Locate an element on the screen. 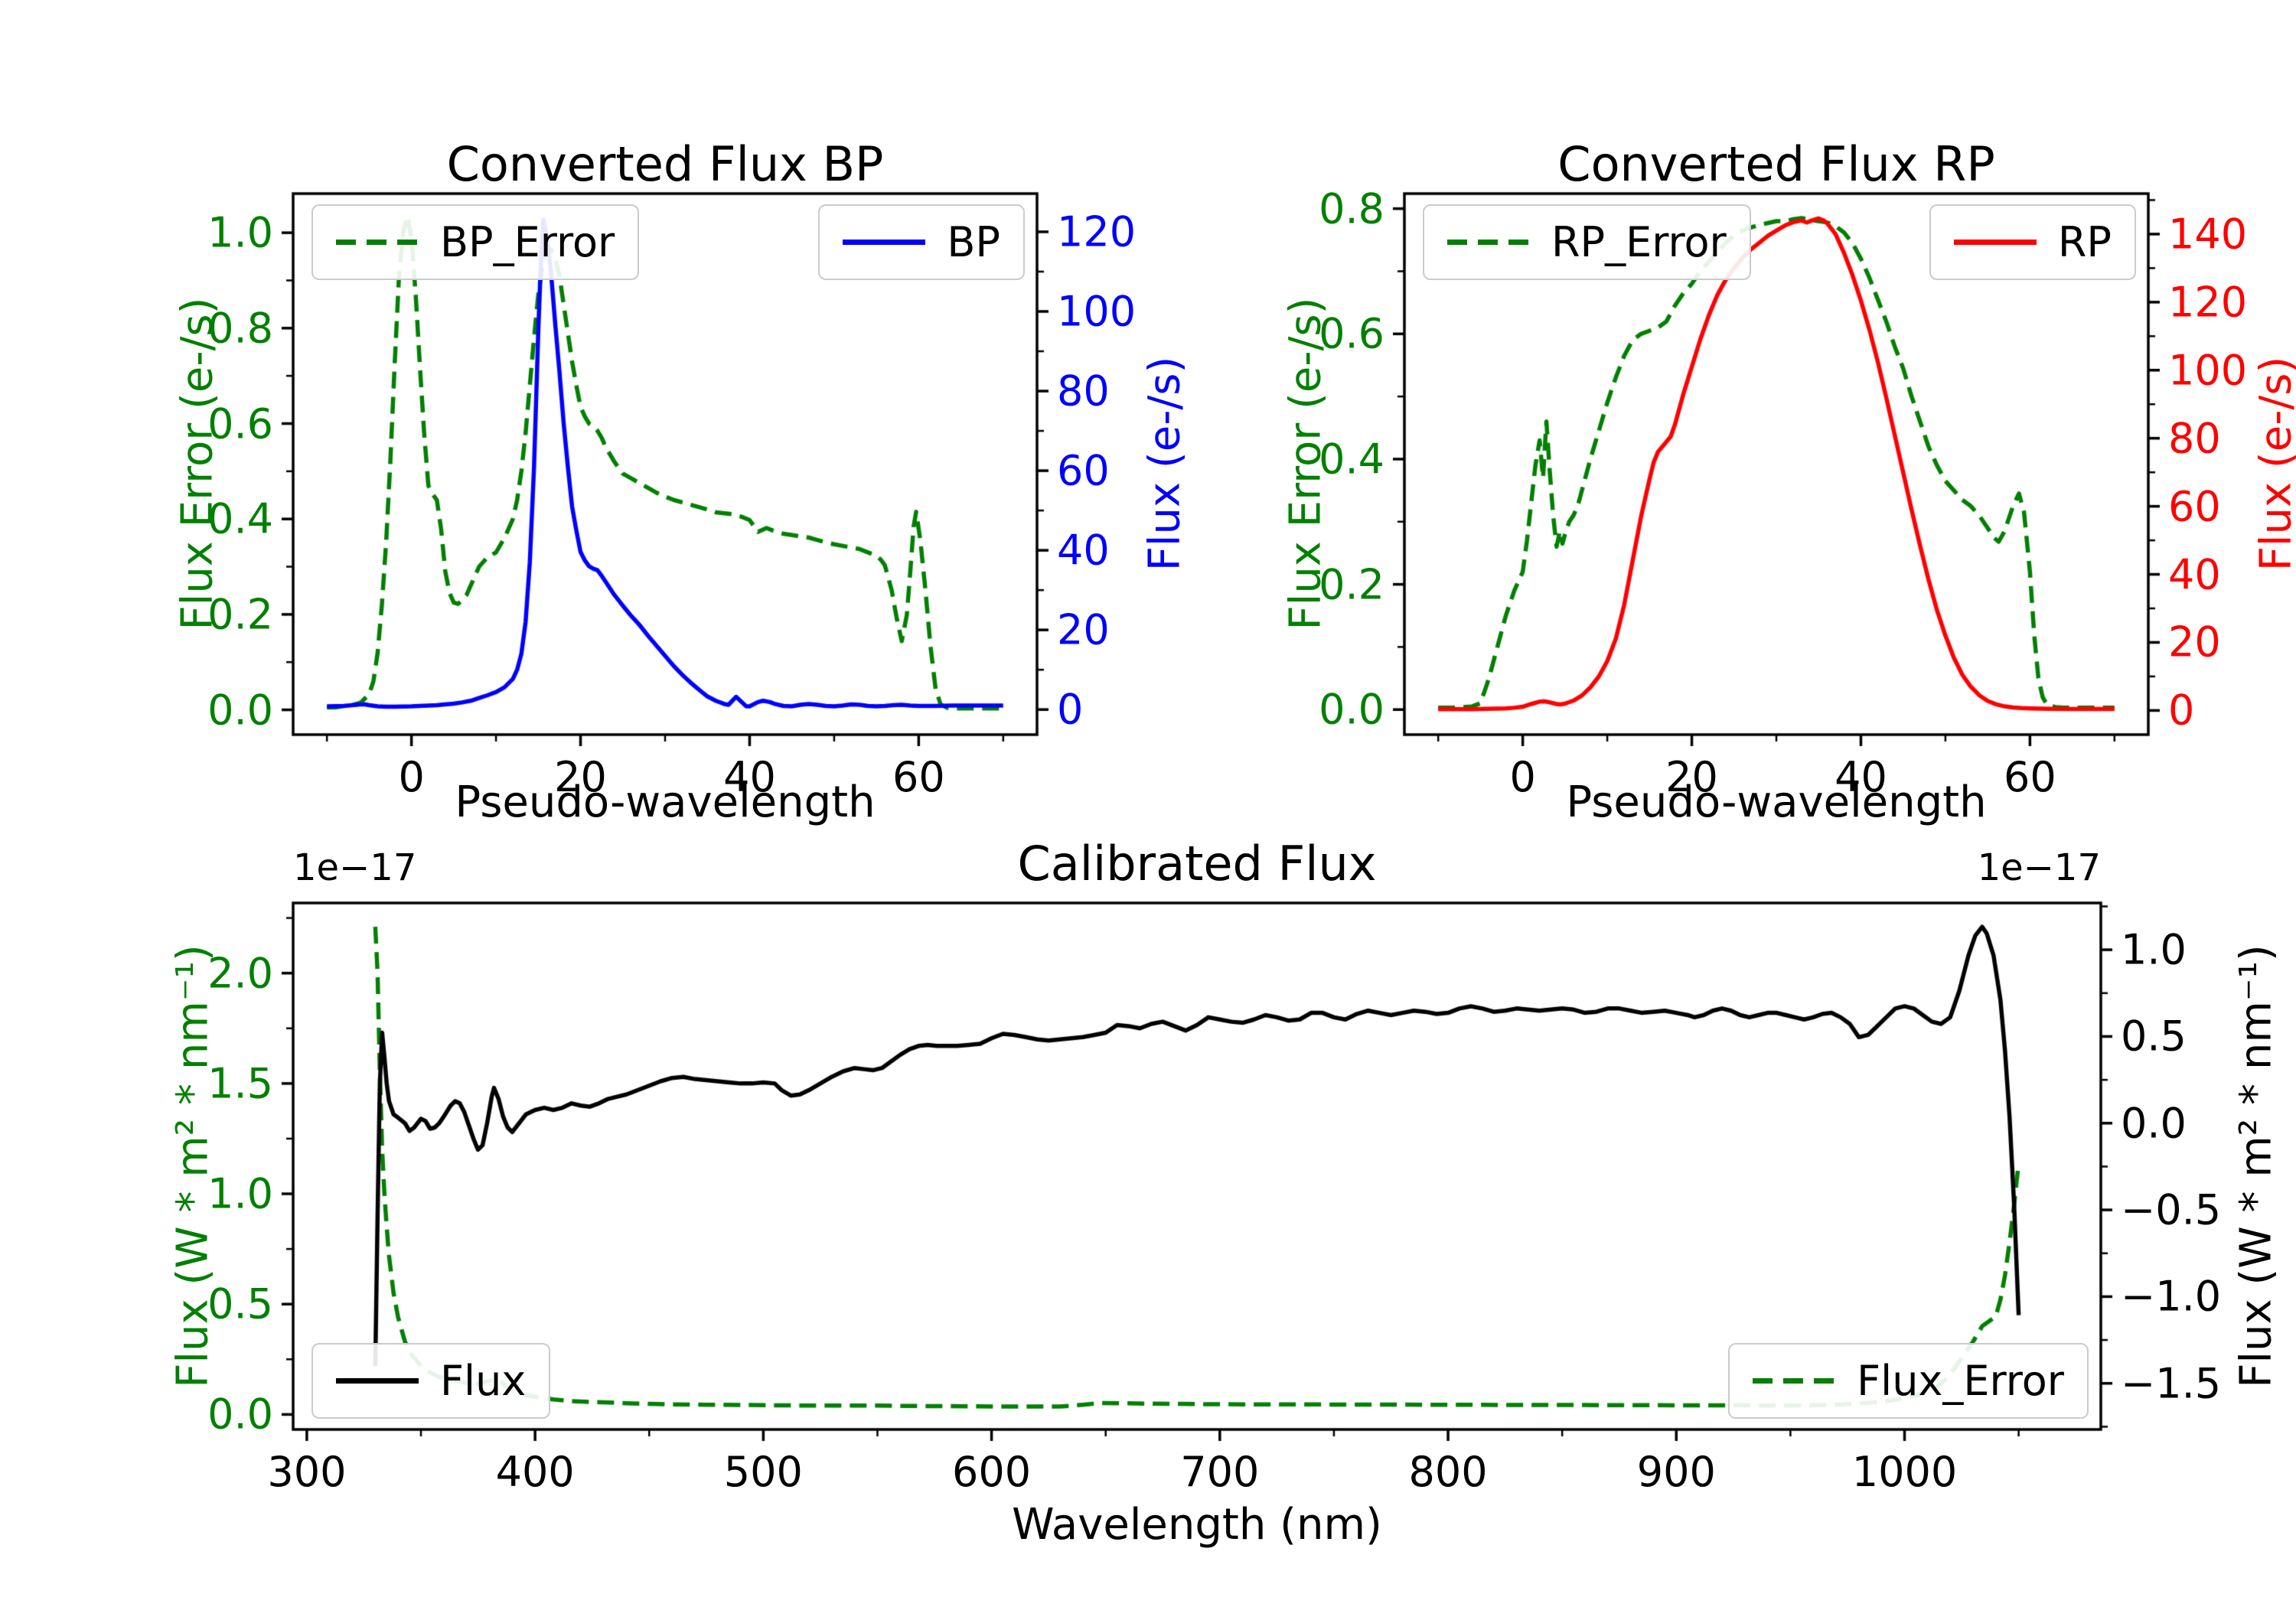 The width and height of the screenshot is (2296, 1607). rp-error-dashed-line-sample is located at coordinates (1488, 243).